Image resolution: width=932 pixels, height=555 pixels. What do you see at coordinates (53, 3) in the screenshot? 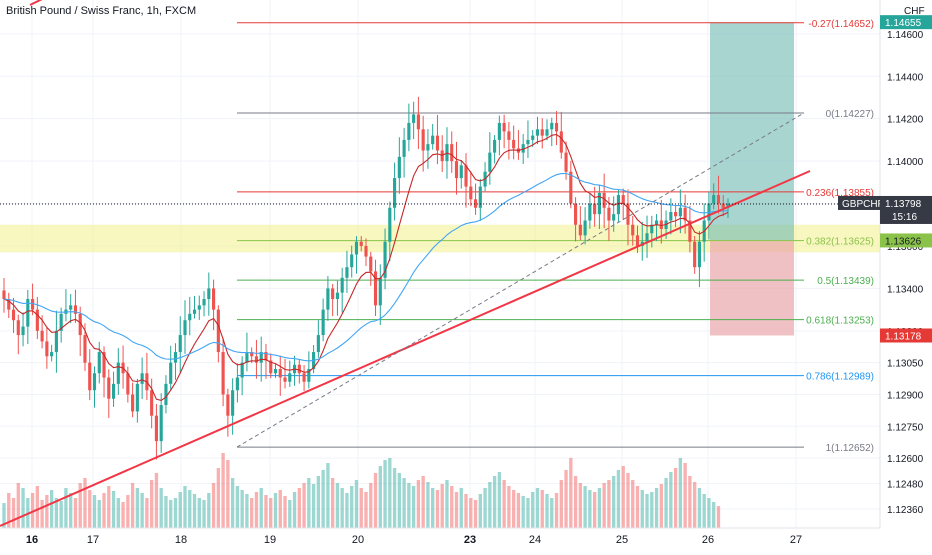
I see `top-left-trendline` at bounding box center [53, 3].